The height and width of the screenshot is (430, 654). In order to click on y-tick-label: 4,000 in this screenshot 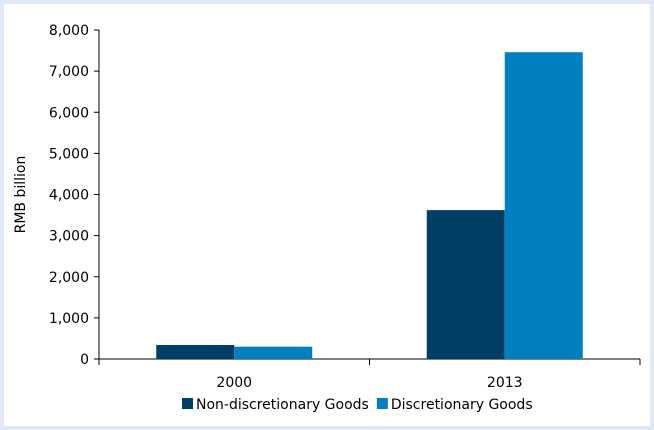, I will do `click(69, 196)`.